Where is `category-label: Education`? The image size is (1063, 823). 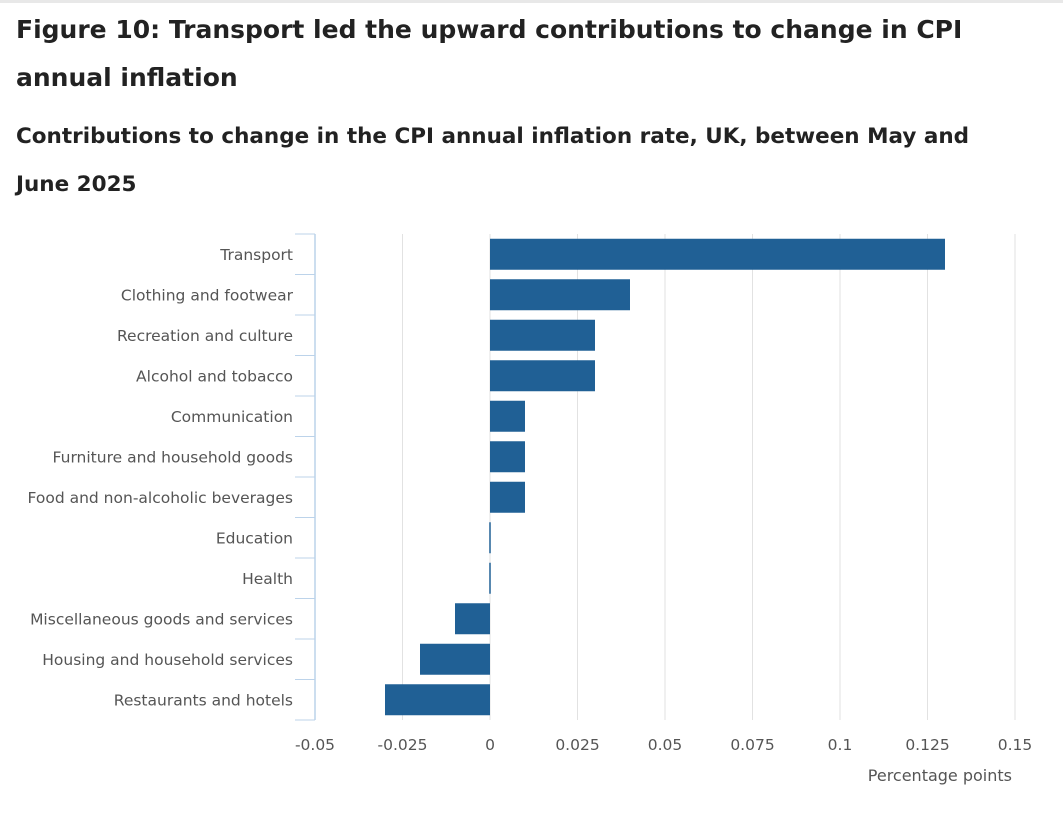 category-label: Education is located at coordinates (254, 538).